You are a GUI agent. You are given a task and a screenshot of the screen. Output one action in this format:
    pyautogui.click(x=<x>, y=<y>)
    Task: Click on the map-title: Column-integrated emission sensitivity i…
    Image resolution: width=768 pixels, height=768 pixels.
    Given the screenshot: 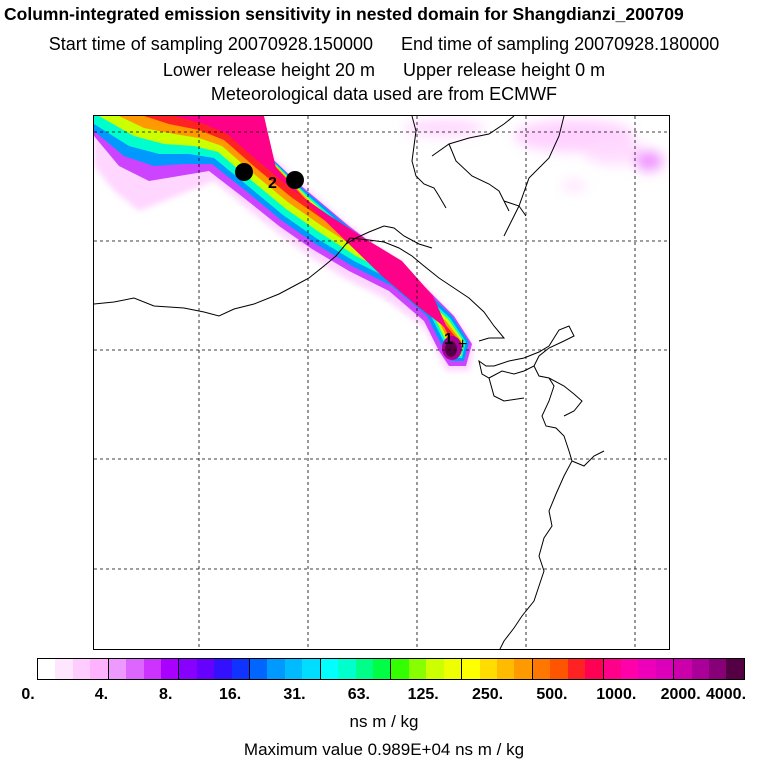 What is the action you would take?
    pyautogui.click(x=344, y=14)
    